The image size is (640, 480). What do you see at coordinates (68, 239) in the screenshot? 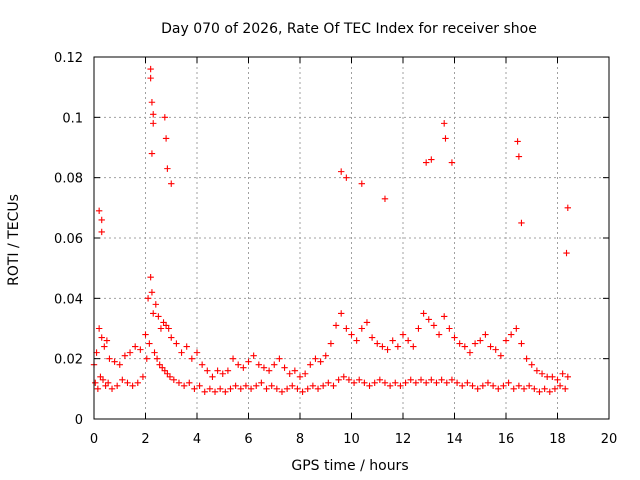
I see `y-tick-label: 0.06` at bounding box center [68, 239].